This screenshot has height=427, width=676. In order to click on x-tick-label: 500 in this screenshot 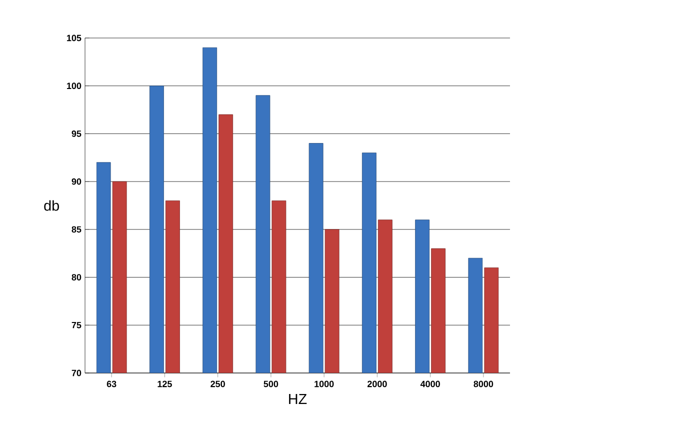, I will do `click(271, 384)`.